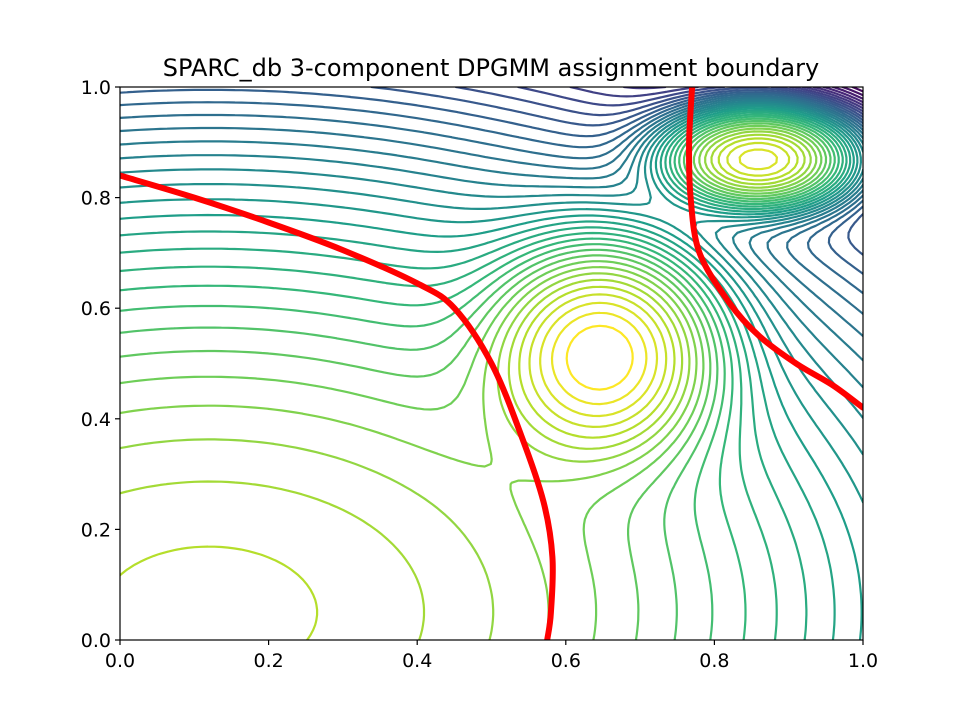 The width and height of the screenshot is (959, 719). What do you see at coordinates (417, 661) in the screenshot?
I see `x-tick-label: 0.4` at bounding box center [417, 661].